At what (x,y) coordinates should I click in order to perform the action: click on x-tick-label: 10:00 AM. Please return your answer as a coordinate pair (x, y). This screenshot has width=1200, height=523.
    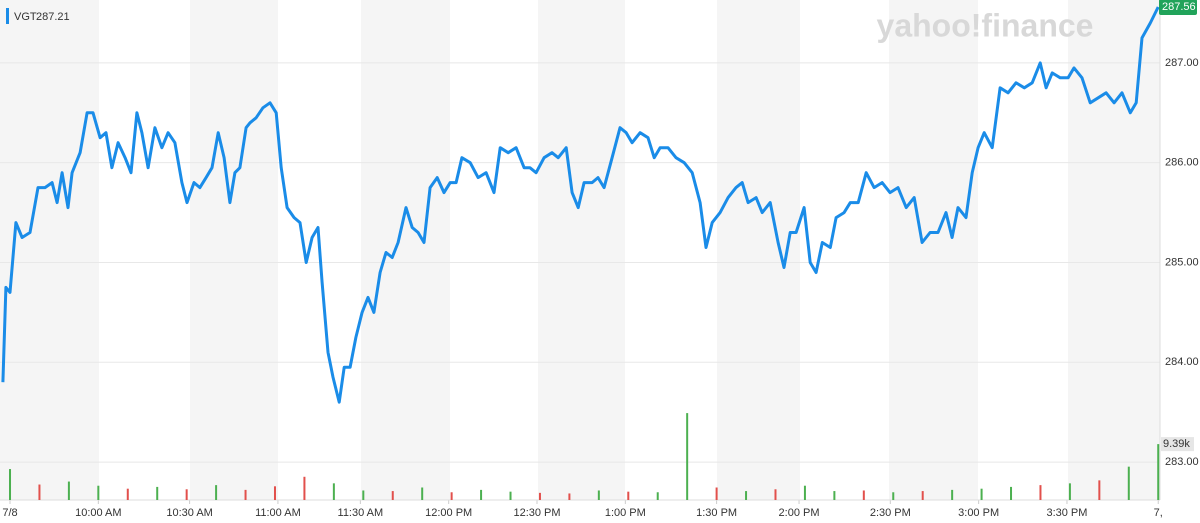
    Looking at the image, I should click on (98, 513).